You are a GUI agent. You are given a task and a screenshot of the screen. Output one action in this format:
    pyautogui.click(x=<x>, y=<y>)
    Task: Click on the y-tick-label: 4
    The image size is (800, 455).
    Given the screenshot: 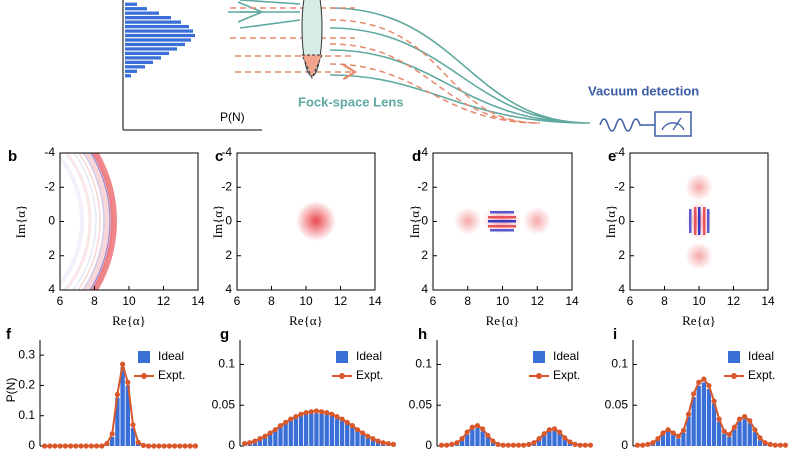 What is the action you would take?
    pyautogui.click(x=621, y=289)
    